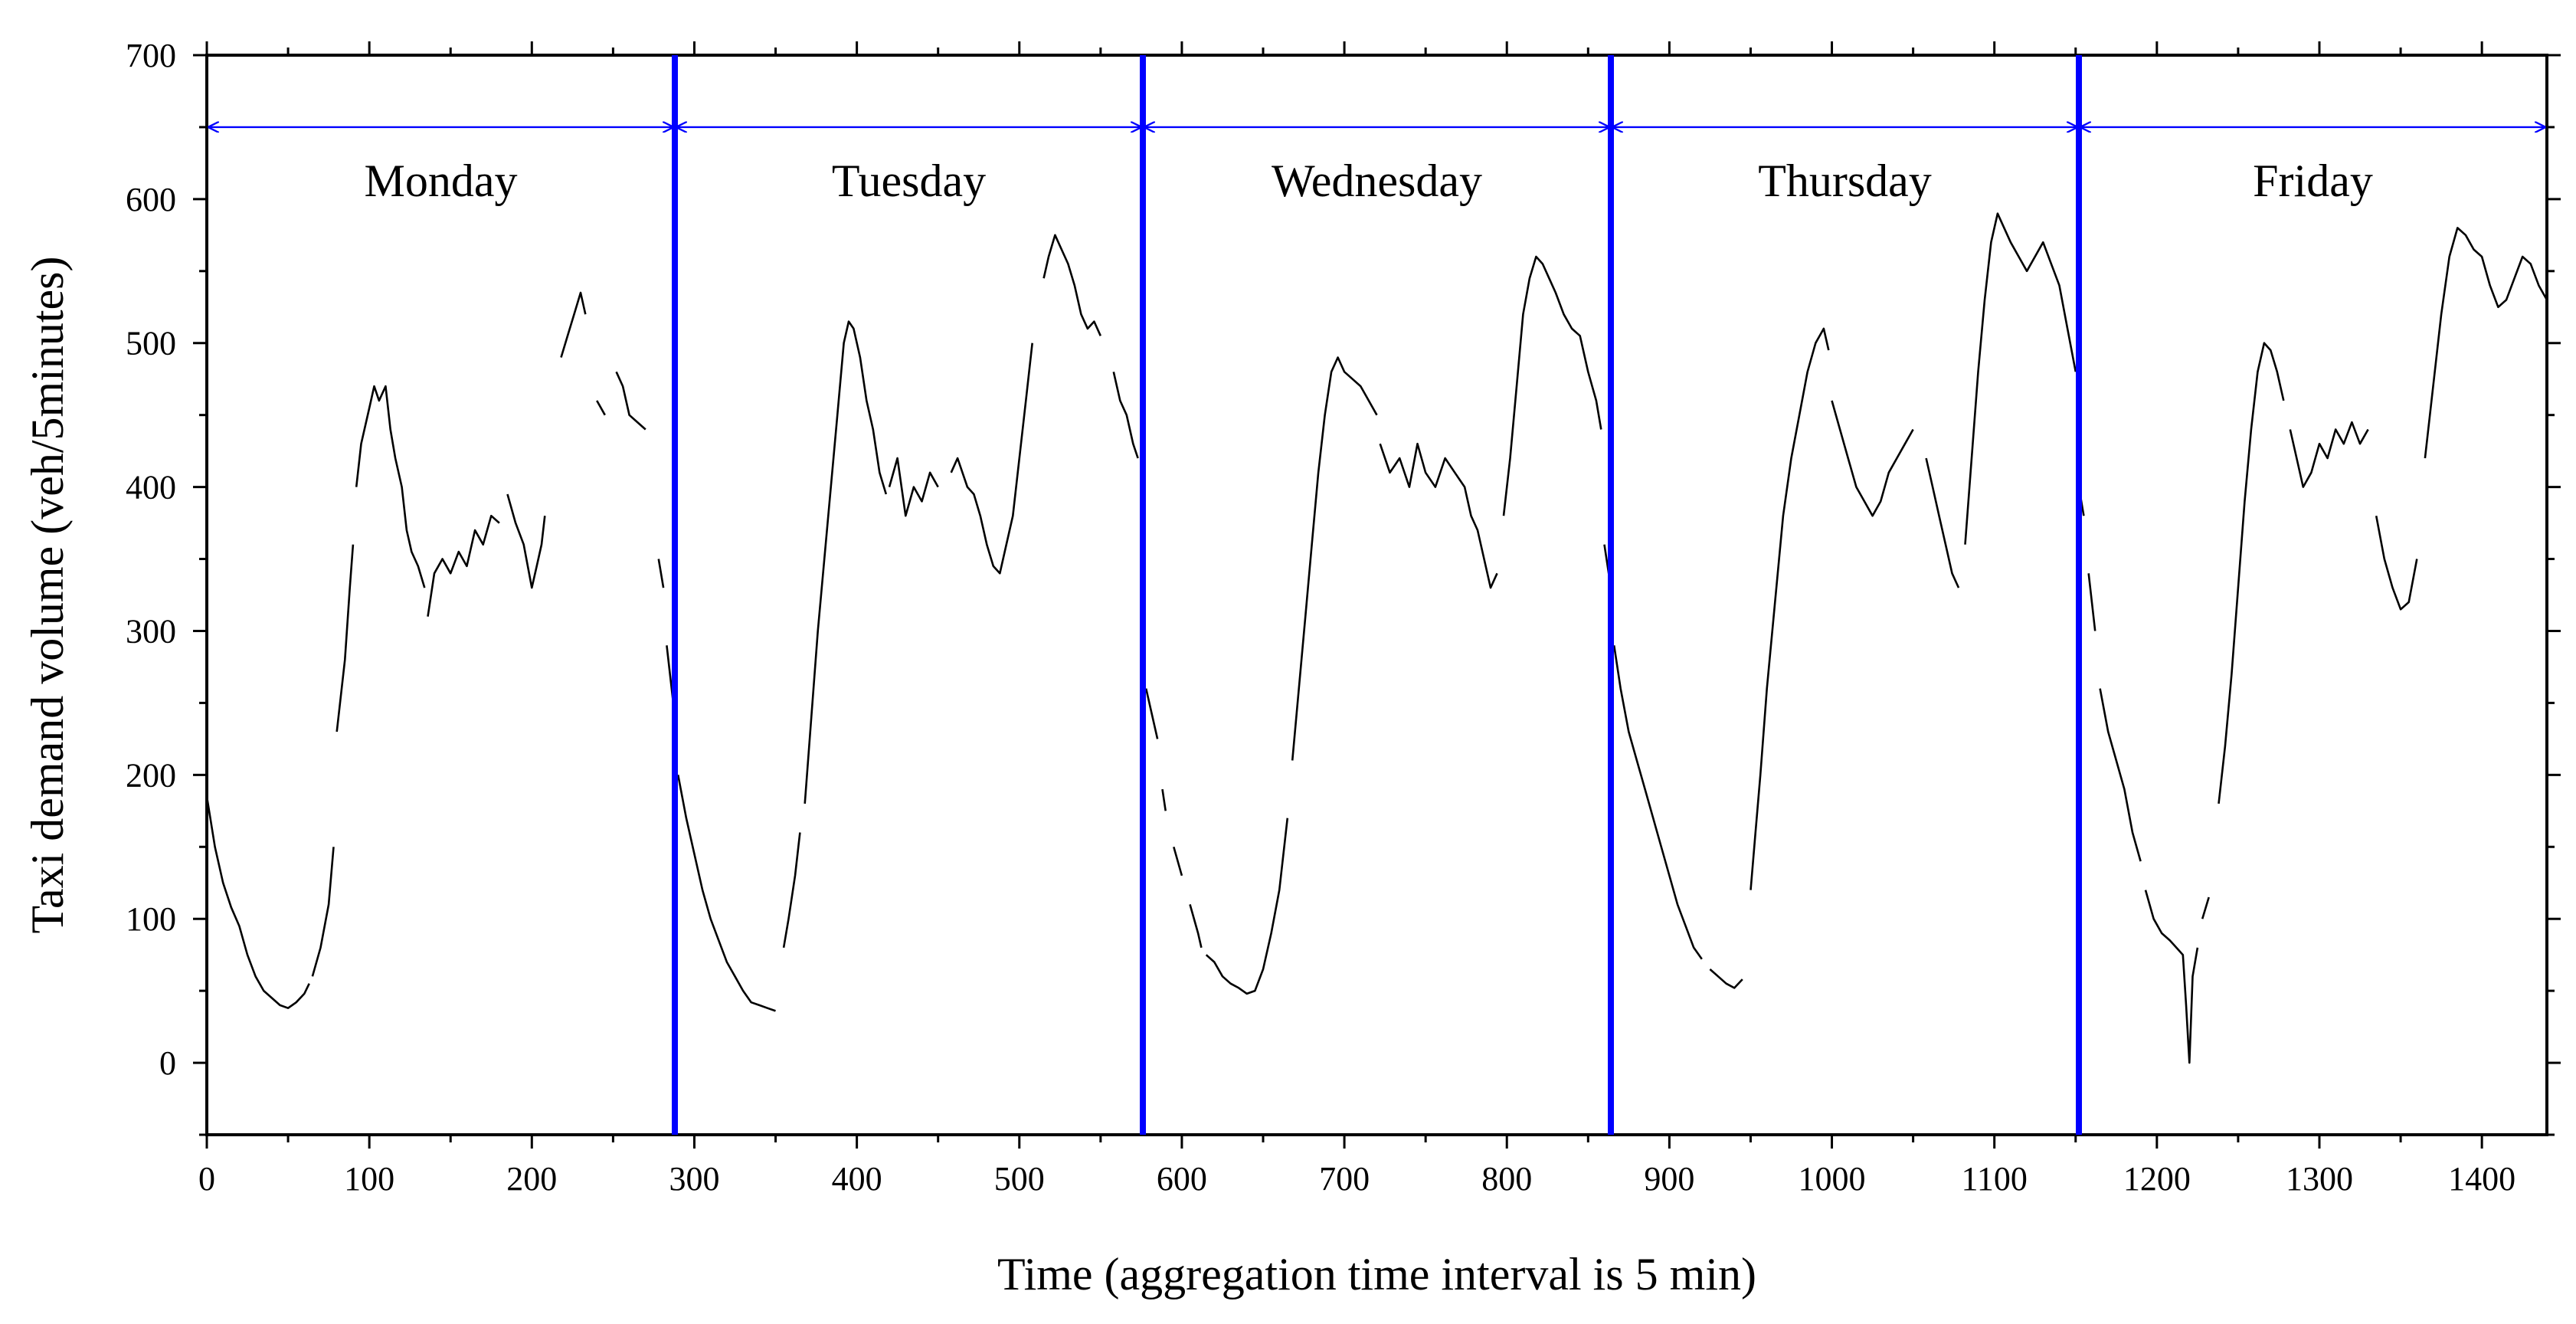 The height and width of the screenshot is (1324, 2576). What do you see at coordinates (1182, 1179) in the screenshot?
I see `x-tick-label: 600` at bounding box center [1182, 1179].